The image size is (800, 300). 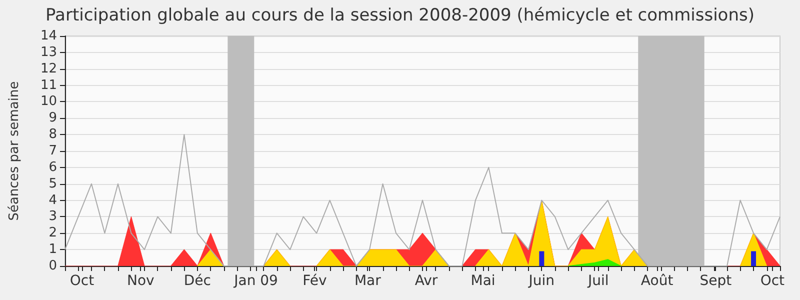 What do you see at coordinates (426, 281) in the screenshot?
I see `x-tick-label: Avr` at bounding box center [426, 281].